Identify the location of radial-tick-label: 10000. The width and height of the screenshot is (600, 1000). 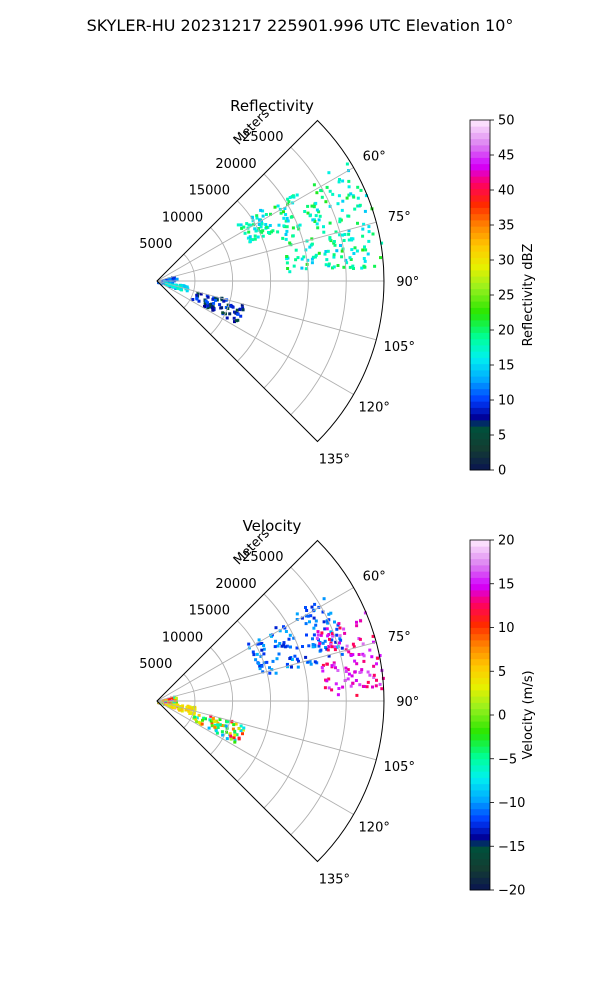
(182, 638).